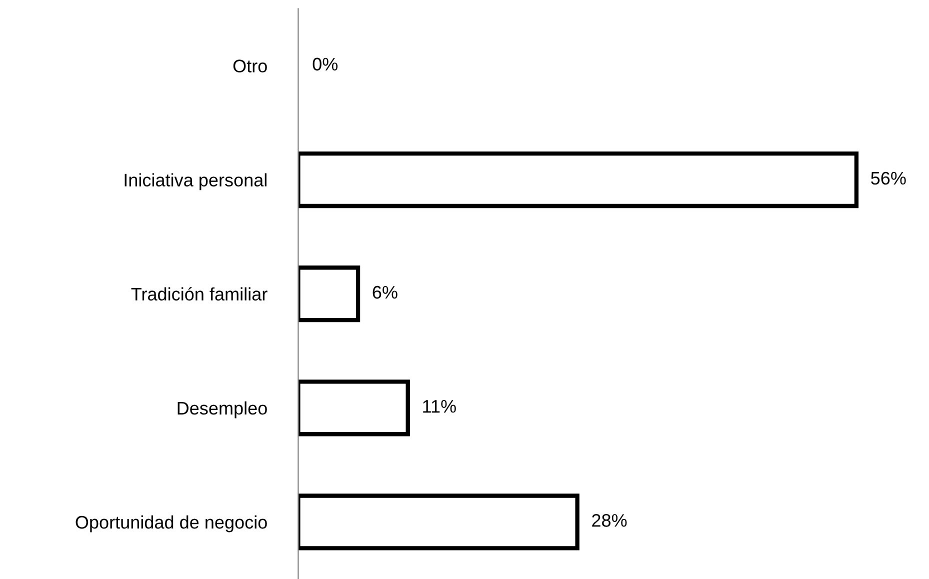 This screenshot has width=929, height=579. Describe the element at coordinates (195, 181) in the screenshot. I see `y-tick-label: Iniciativa personal` at that location.